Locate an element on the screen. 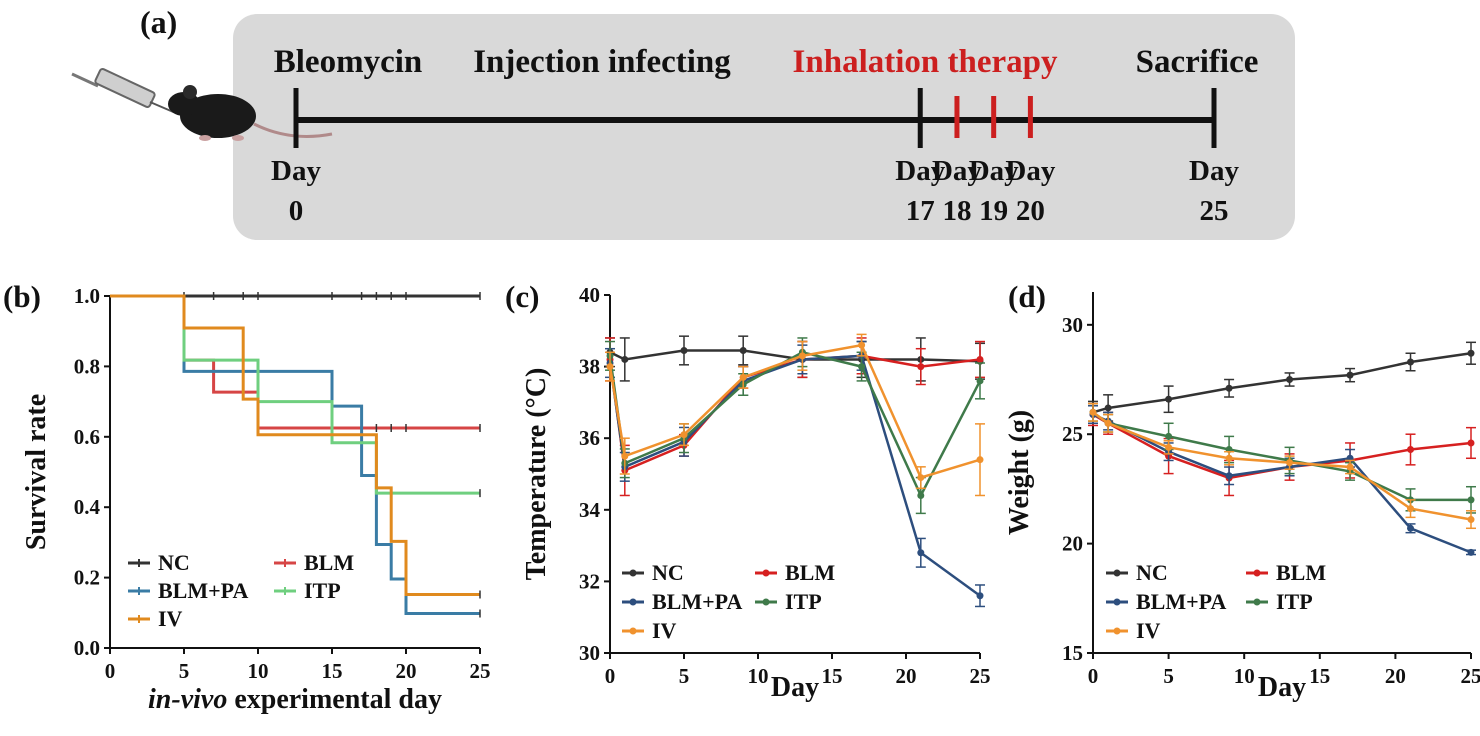 The image size is (1480, 736). y-tick-label: 38 is located at coordinates (589, 367).